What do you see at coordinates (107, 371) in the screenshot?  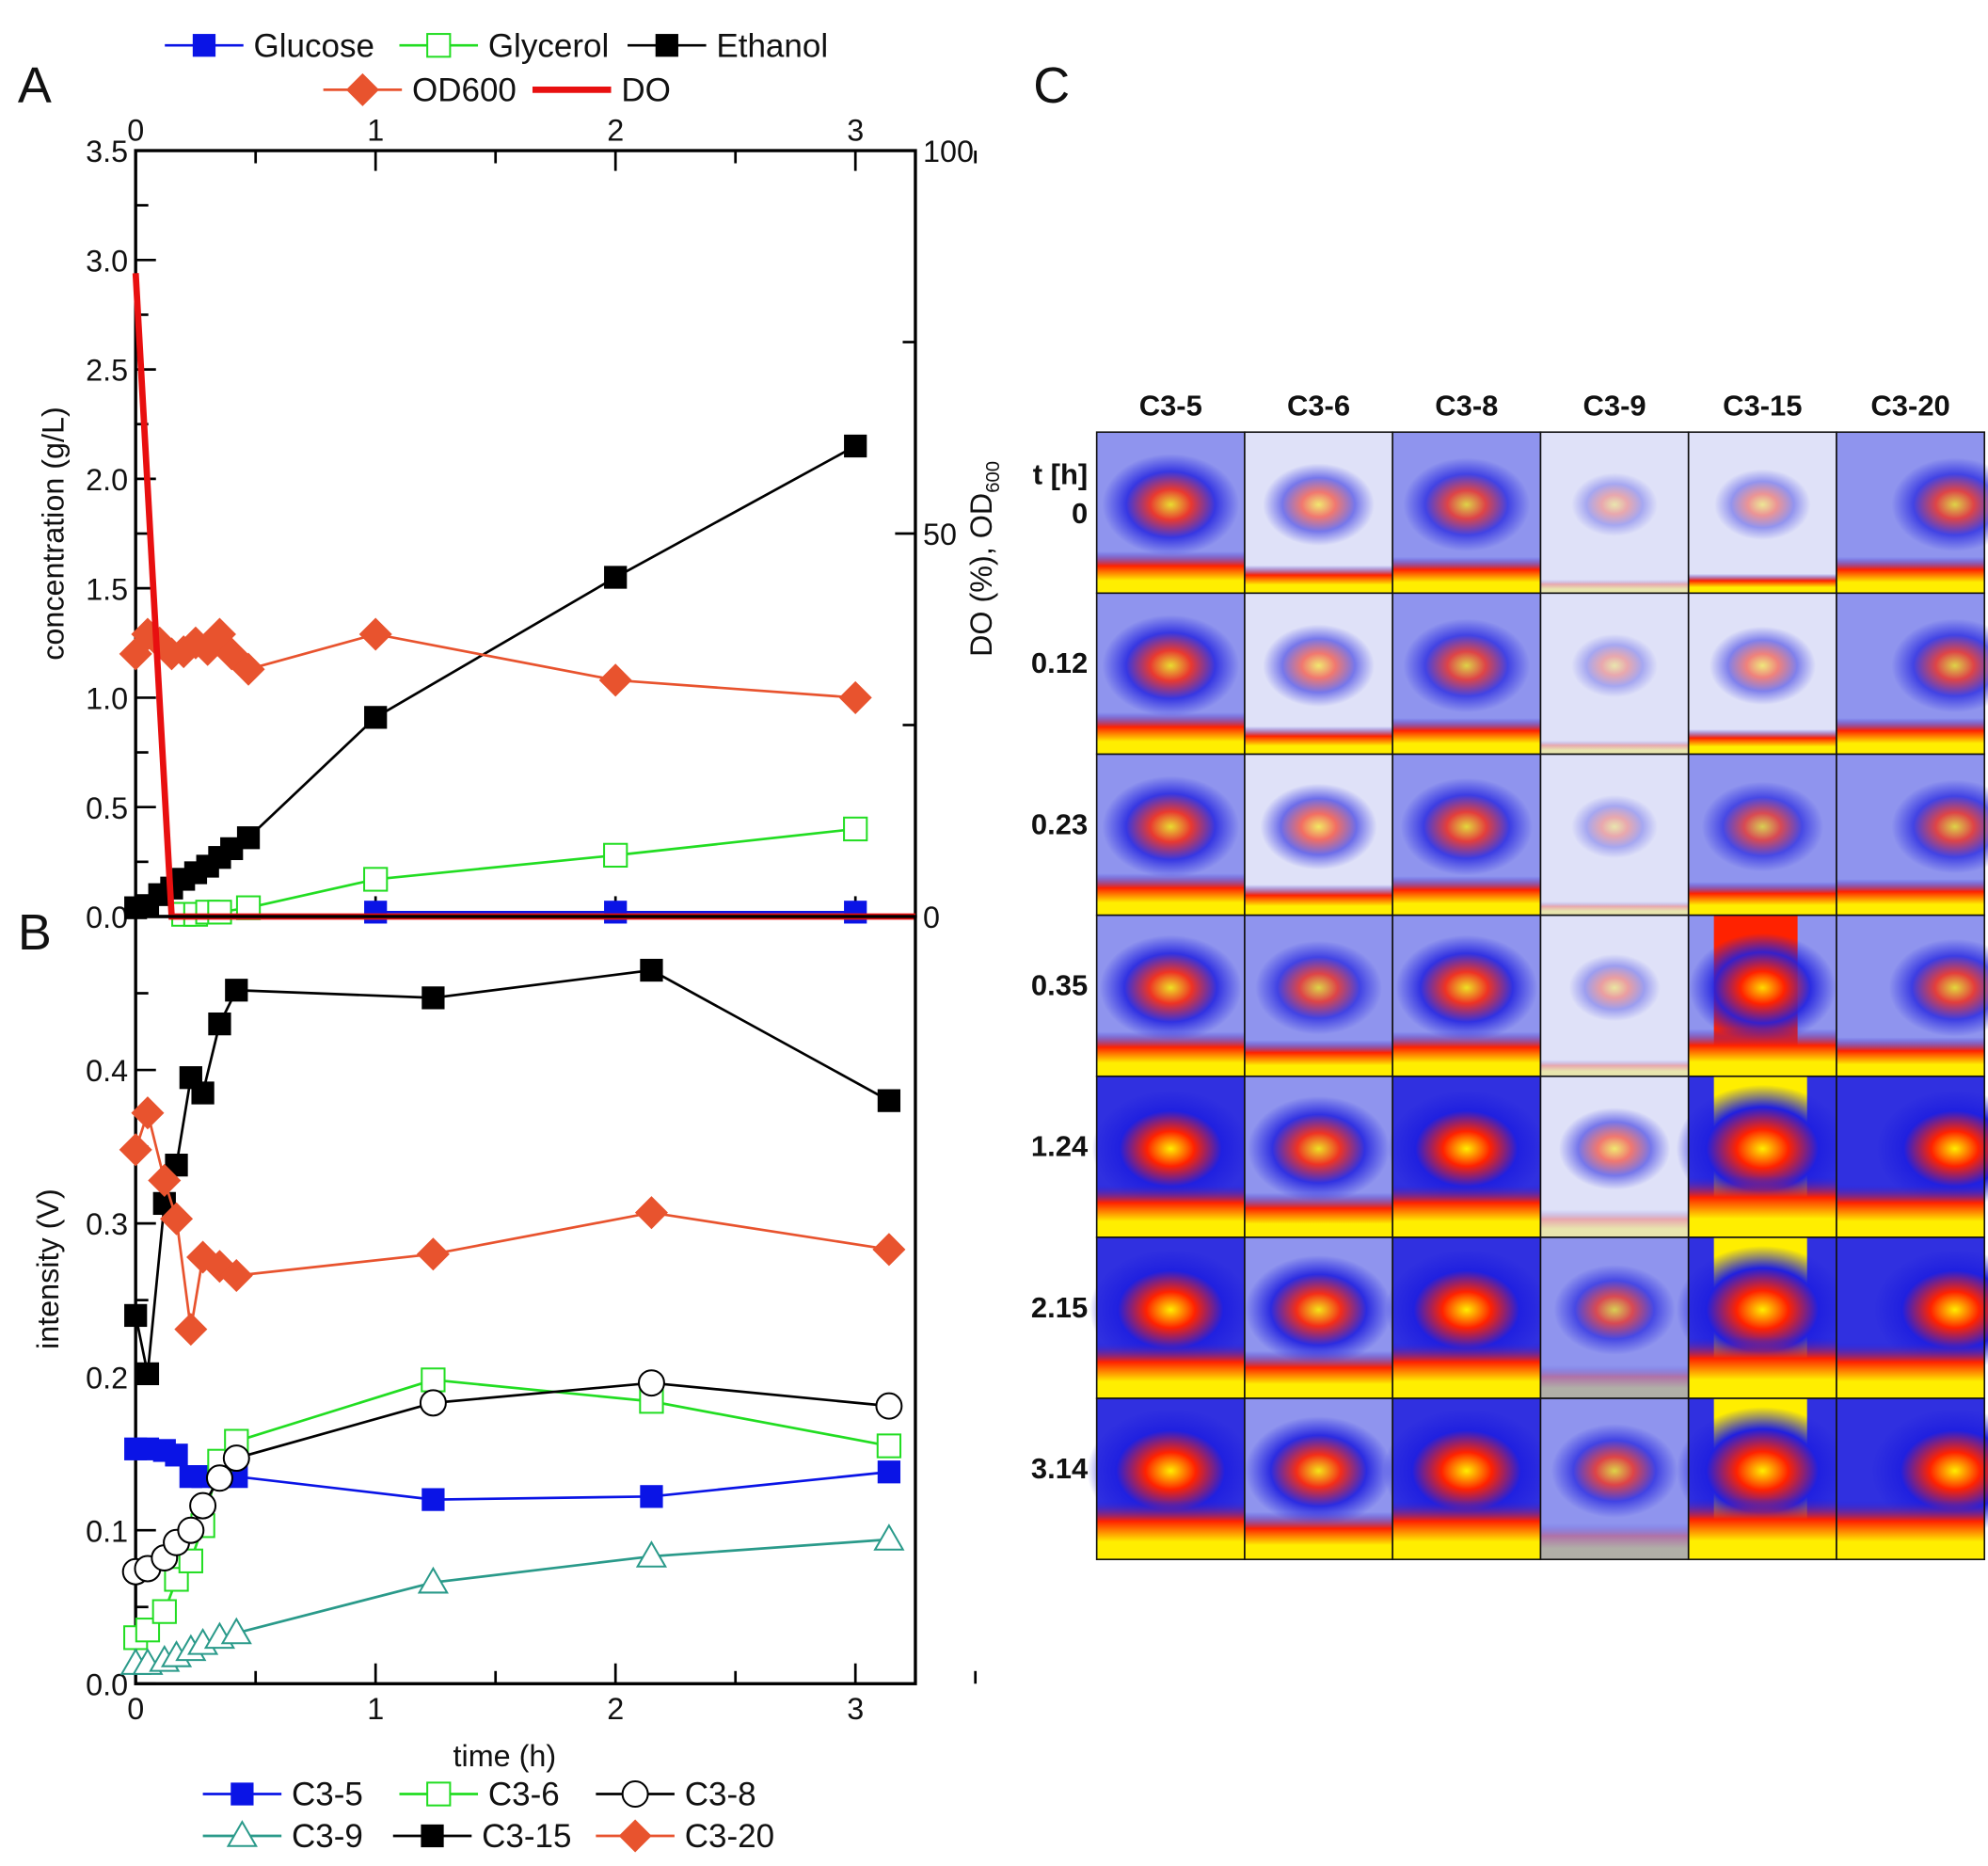 I see `y-tick-label: 2.5` at bounding box center [107, 371].